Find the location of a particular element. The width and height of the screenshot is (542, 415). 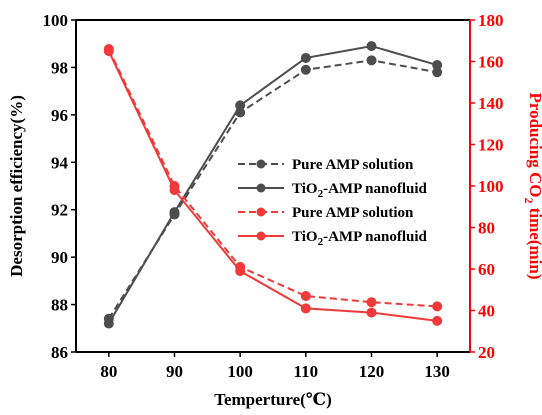

left-tick-label: 98 is located at coordinates (59, 67).